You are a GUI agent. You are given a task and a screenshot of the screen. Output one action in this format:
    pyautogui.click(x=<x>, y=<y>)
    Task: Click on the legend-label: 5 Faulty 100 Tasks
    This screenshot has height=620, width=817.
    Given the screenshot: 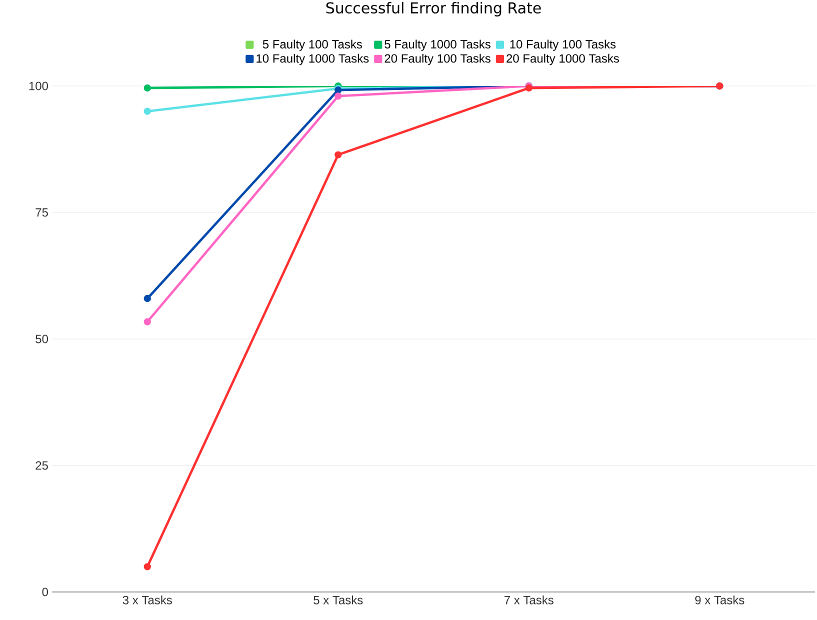 What is the action you would take?
    pyautogui.click(x=312, y=45)
    